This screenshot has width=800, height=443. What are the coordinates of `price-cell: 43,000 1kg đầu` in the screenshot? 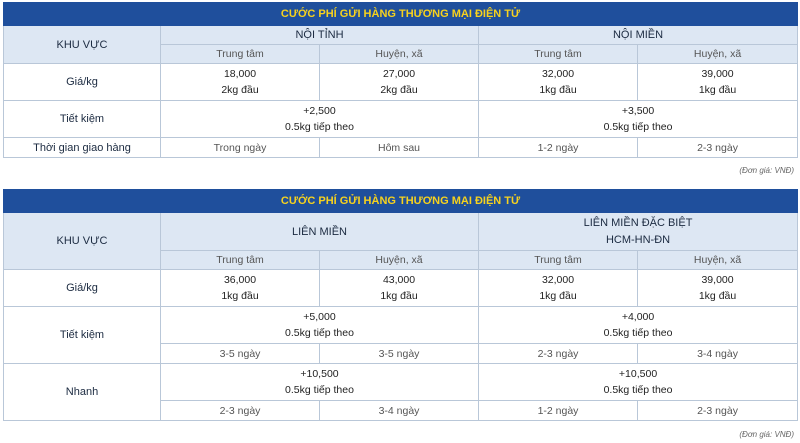 It's located at (399, 288).